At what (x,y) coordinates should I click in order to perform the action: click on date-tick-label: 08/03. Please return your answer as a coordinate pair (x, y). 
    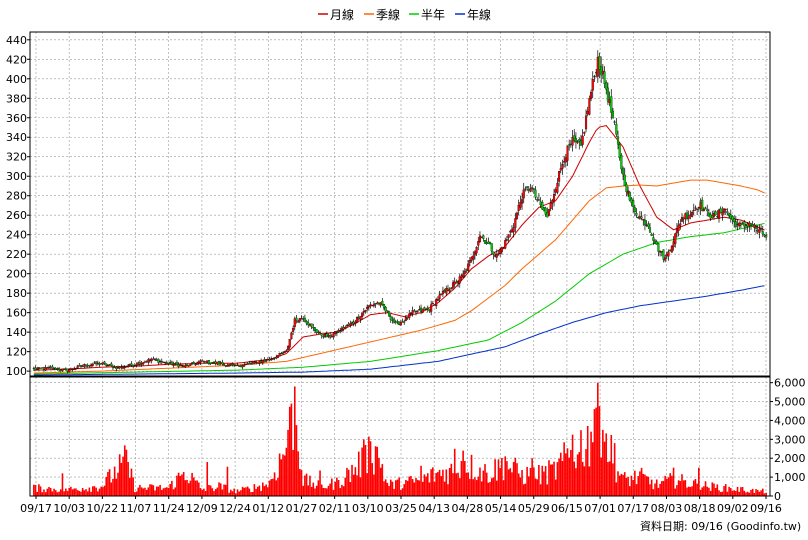
    Looking at the image, I should click on (667, 508).